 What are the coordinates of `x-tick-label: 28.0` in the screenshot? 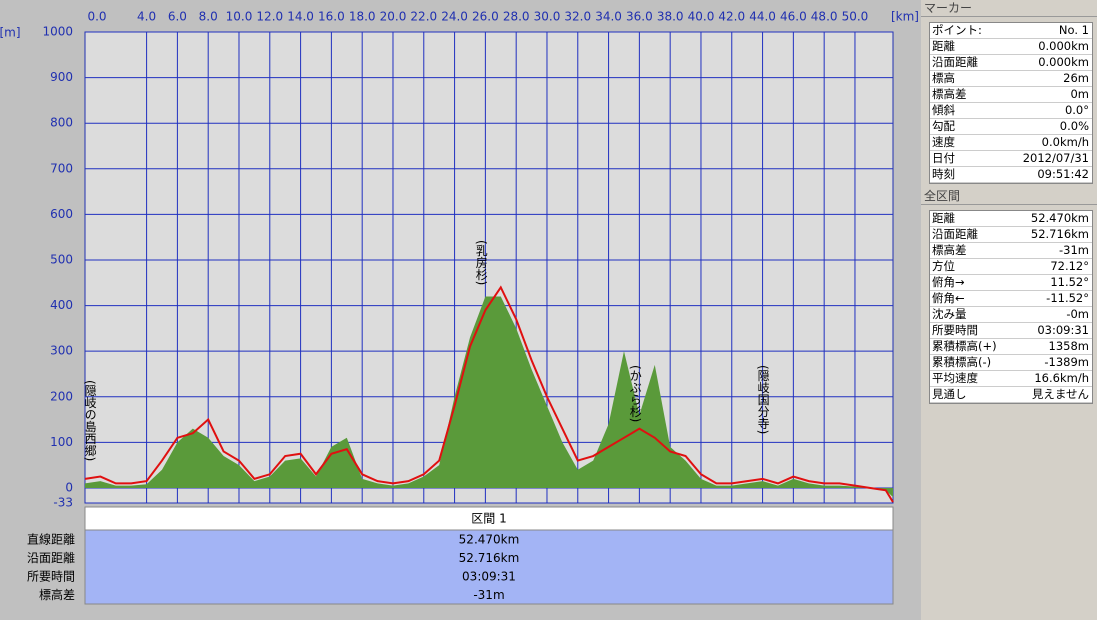 It's located at (516, 17).